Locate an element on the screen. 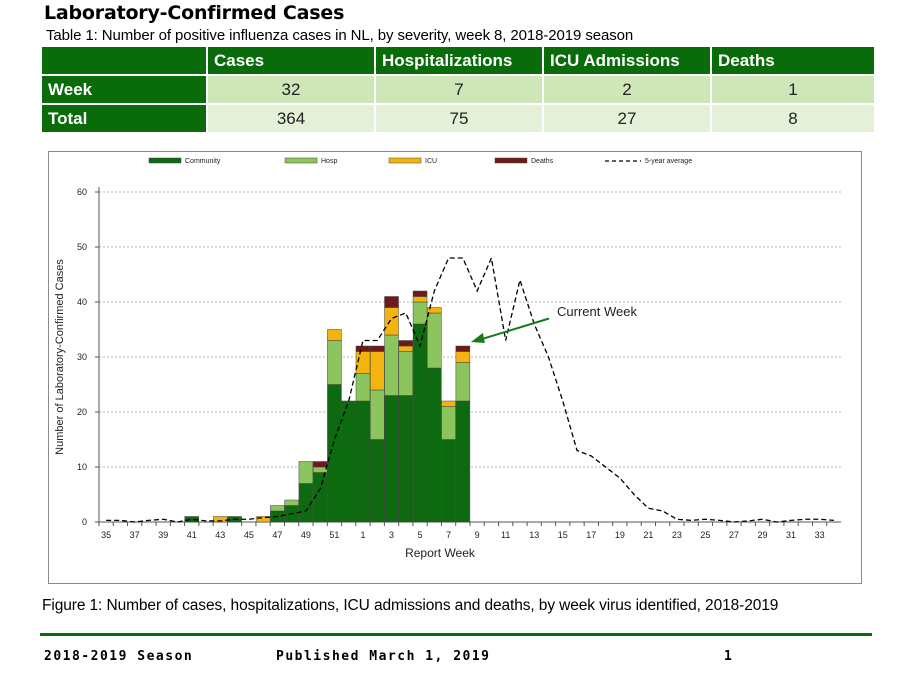 Image resolution: width=922 pixels, height=673 pixels. footer-season: 2018-2019 Season is located at coordinates (119, 656).